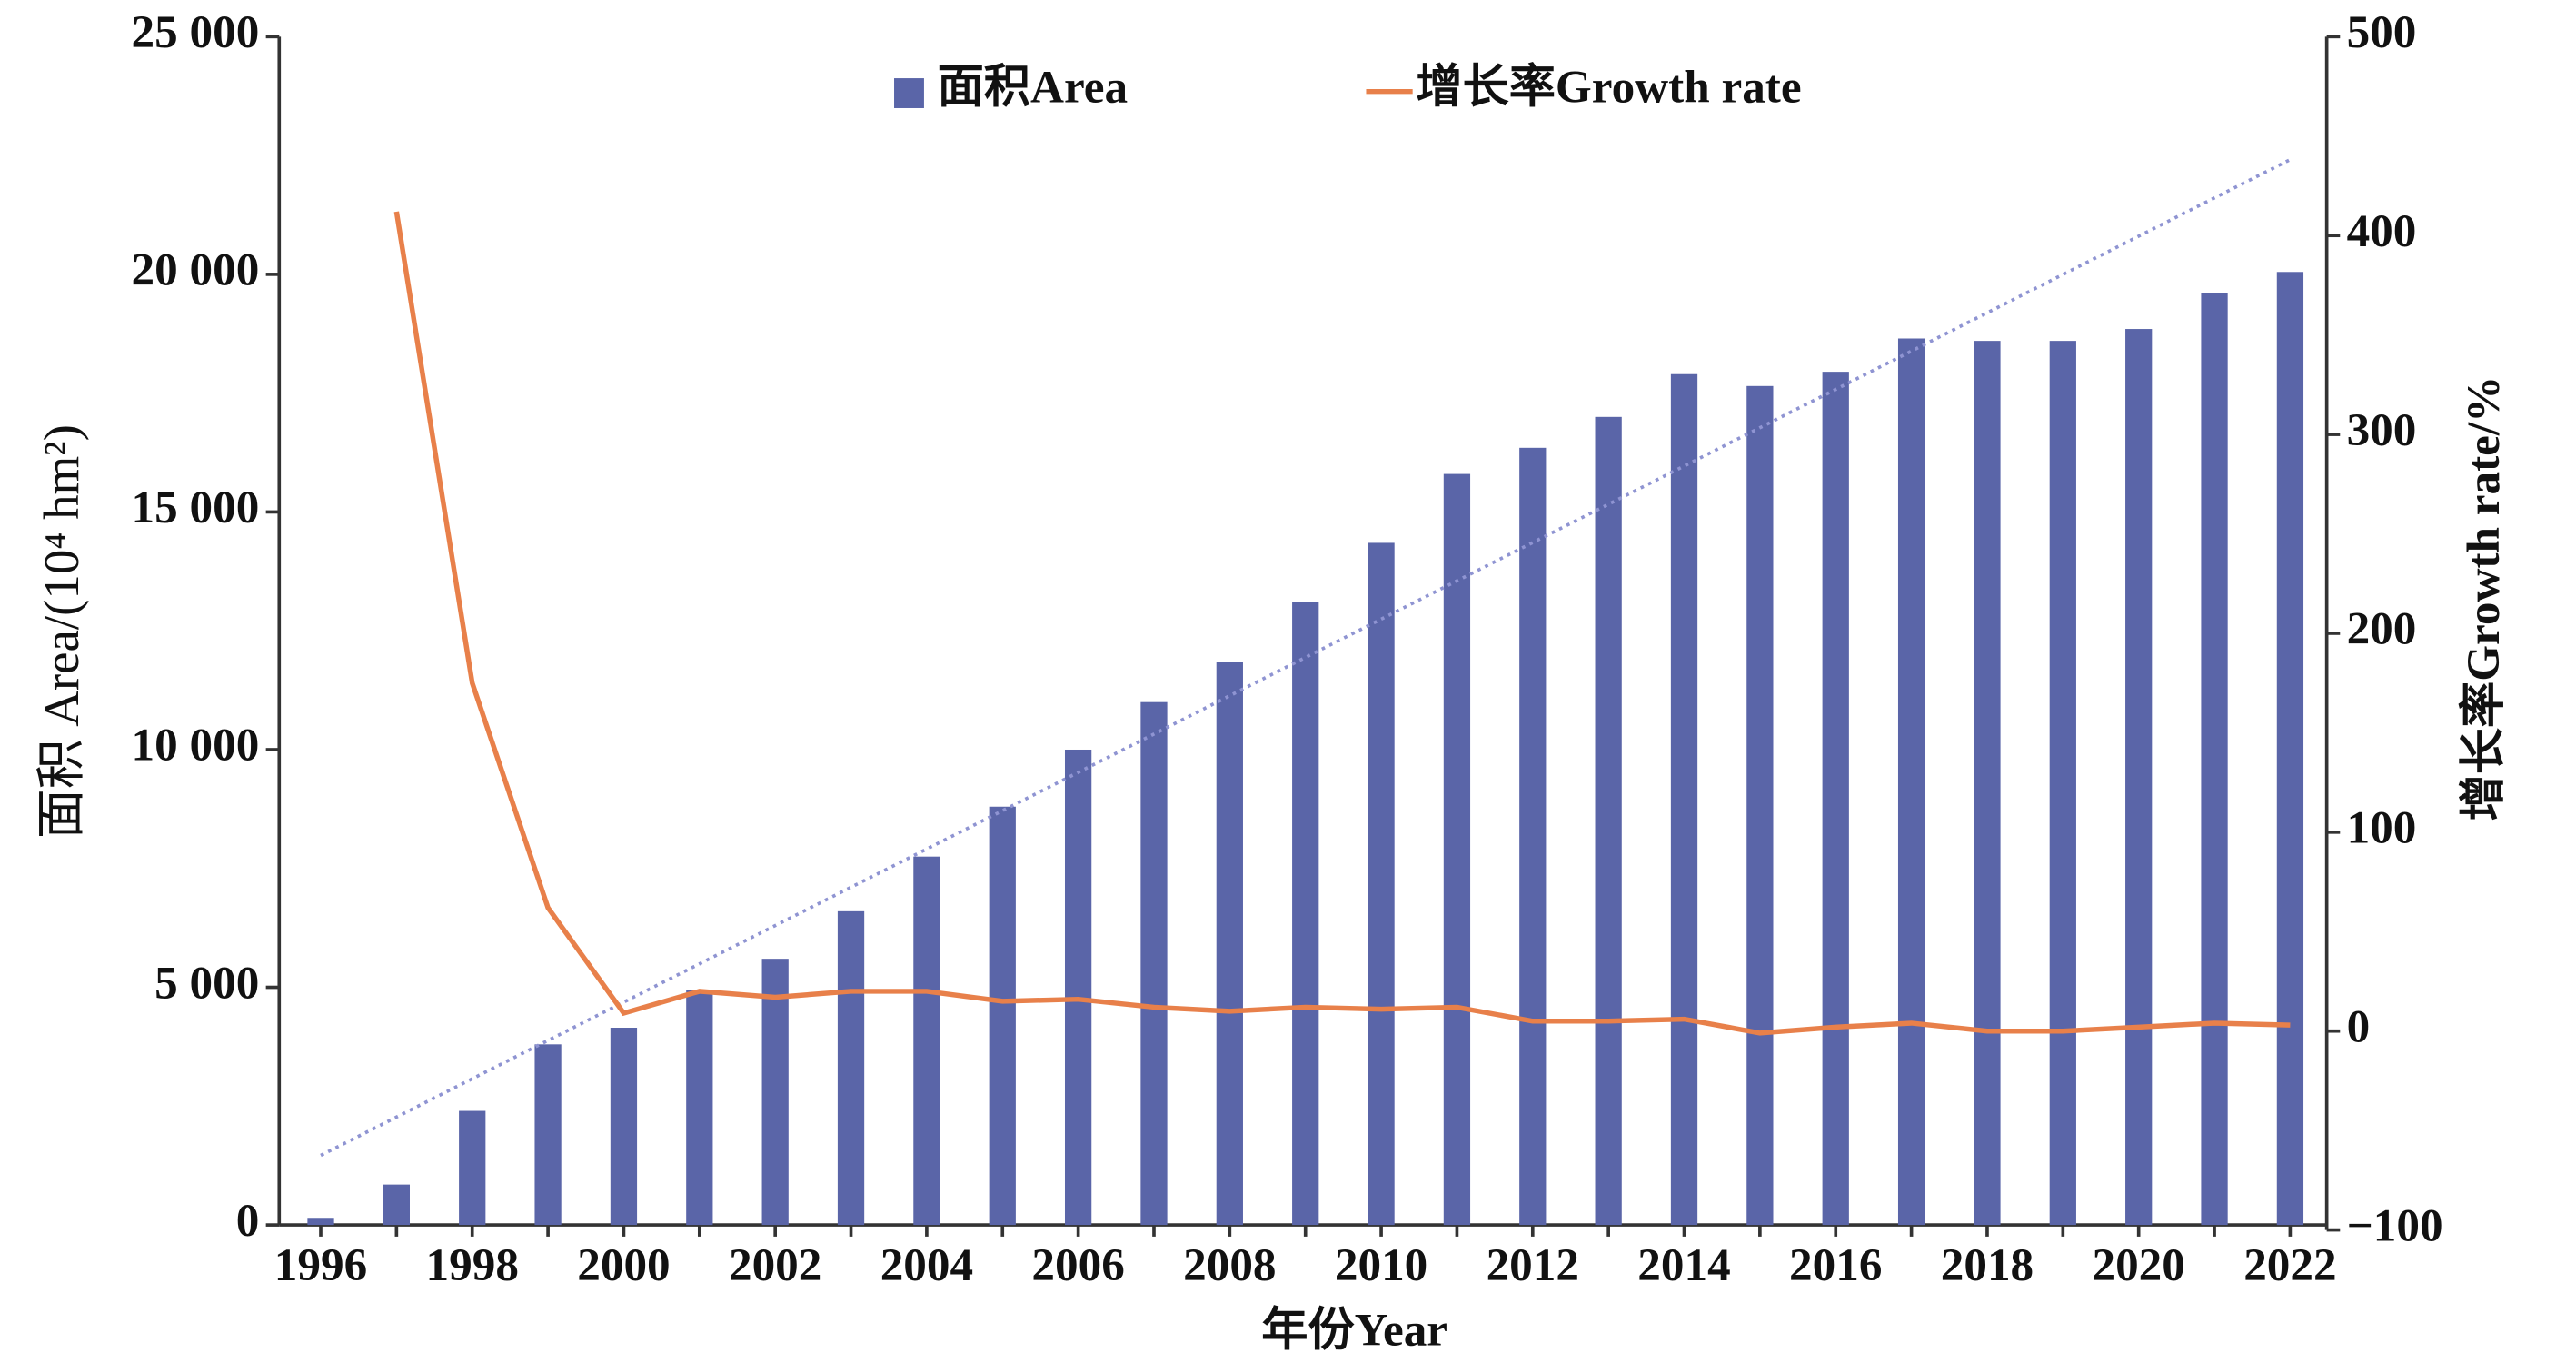 The height and width of the screenshot is (1363, 2576). I want to click on y-tick-label: 0, so click(248, 1221).